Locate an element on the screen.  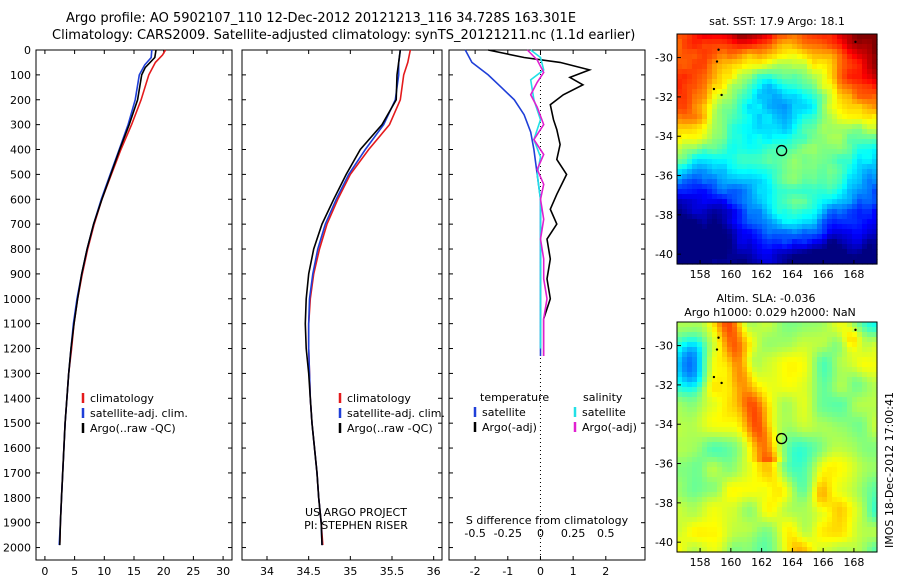
legend-label: Argo(..raw -QC) is located at coordinates (133, 428).